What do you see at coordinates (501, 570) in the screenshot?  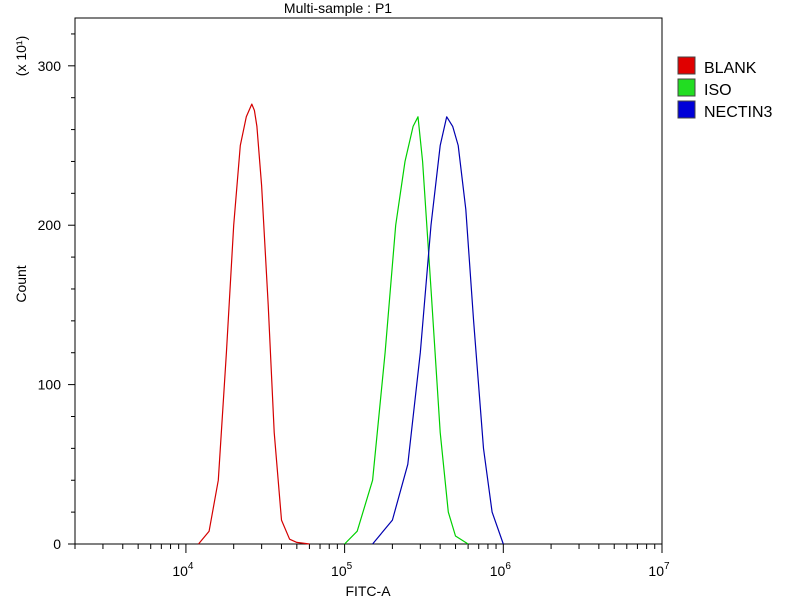 I see `x-tick-label: 10⁶` at bounding box center [501, 570].